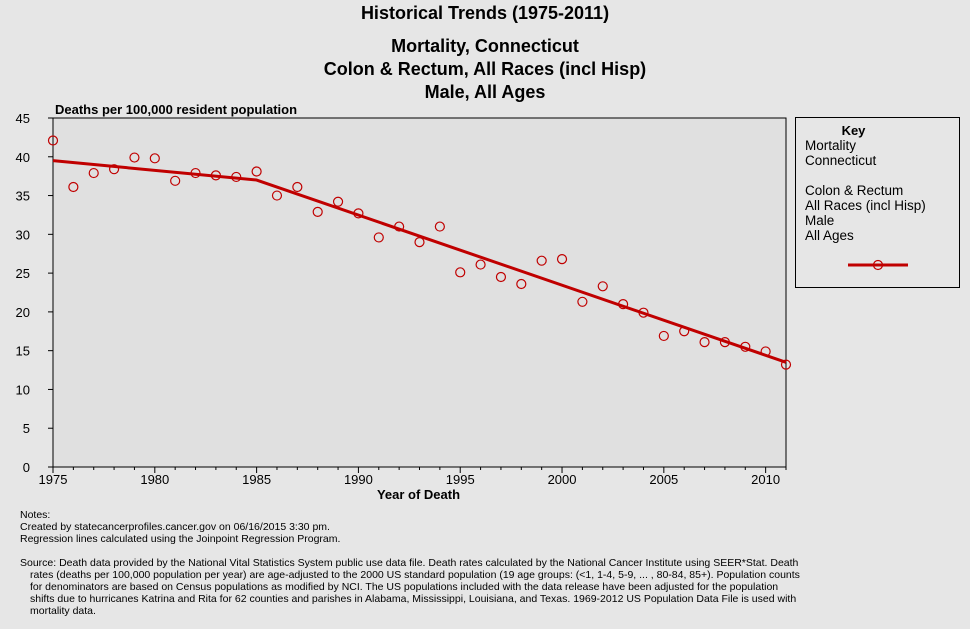  What do you see at coordinates (23, 157) in the screenshot?
I see `y-tick-label: 40` at bounding box center [23, 157].